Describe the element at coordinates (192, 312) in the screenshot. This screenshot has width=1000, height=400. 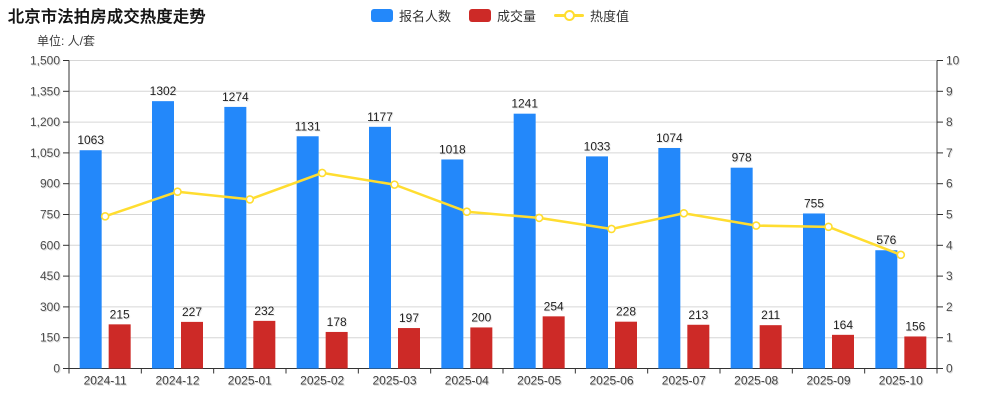
I see `deals-value-label: 227` at that location.